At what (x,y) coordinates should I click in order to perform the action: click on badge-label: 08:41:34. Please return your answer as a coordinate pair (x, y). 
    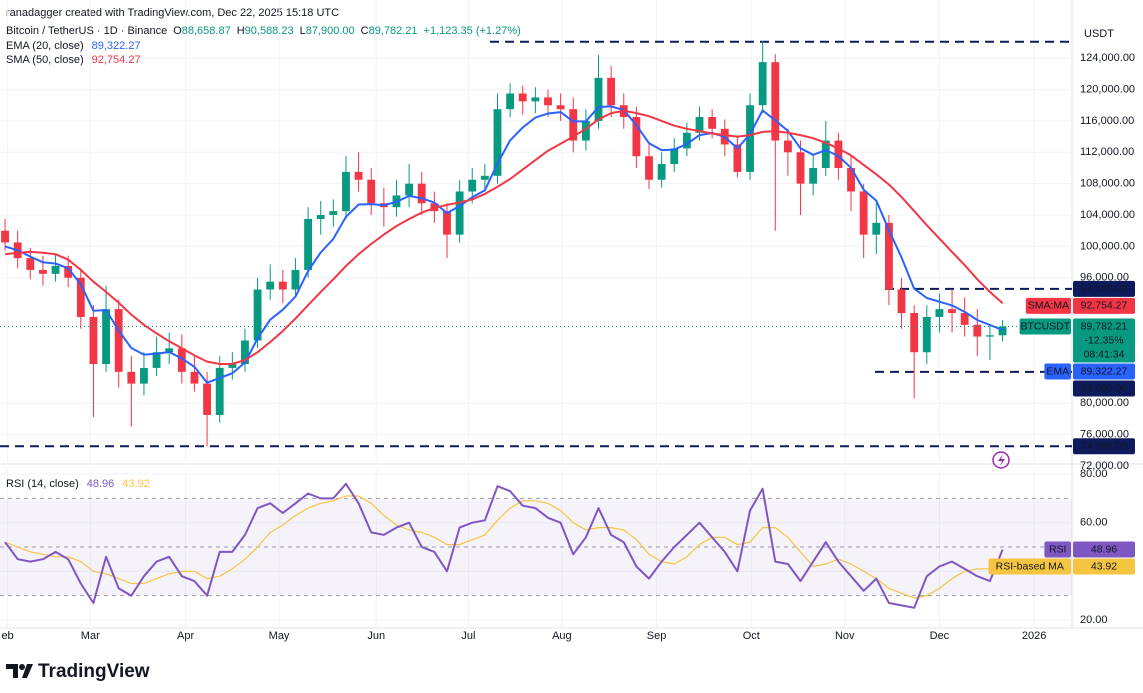
    Looking at the image, I should click on (1104, 354).